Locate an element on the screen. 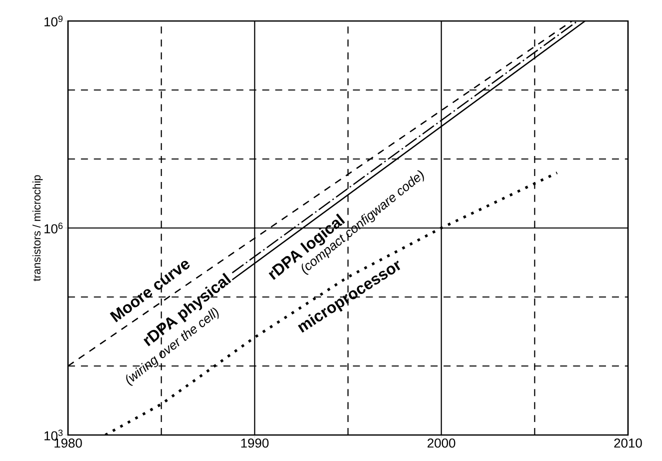  x-tick-label: 2010 is located at coordinates (628, 443).